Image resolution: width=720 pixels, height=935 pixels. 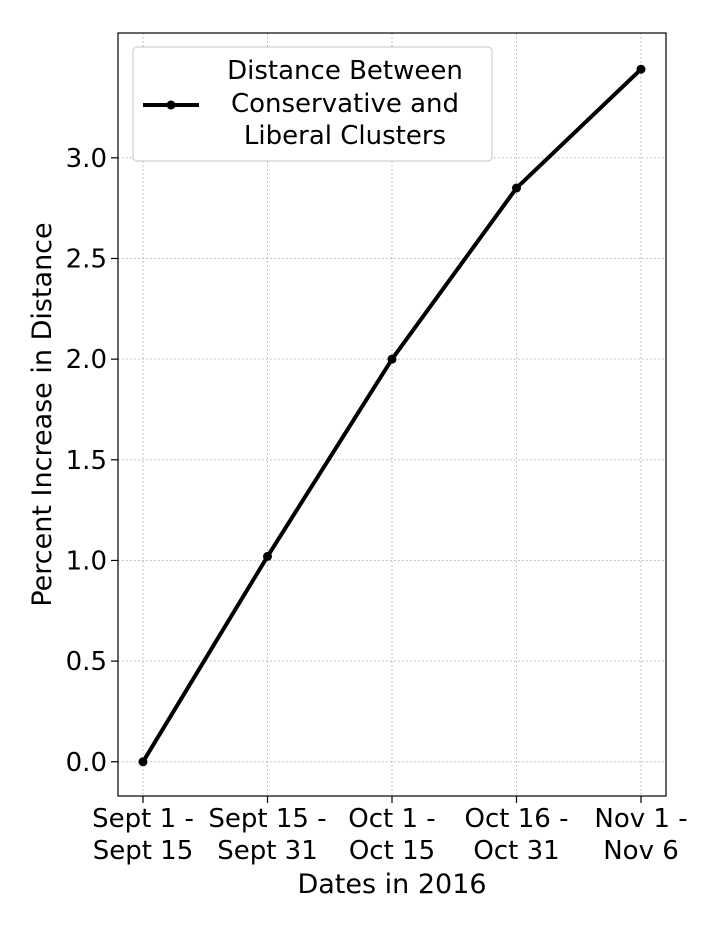 I want to click on y-tick-label: 0.0, so click(x=86, y=763).